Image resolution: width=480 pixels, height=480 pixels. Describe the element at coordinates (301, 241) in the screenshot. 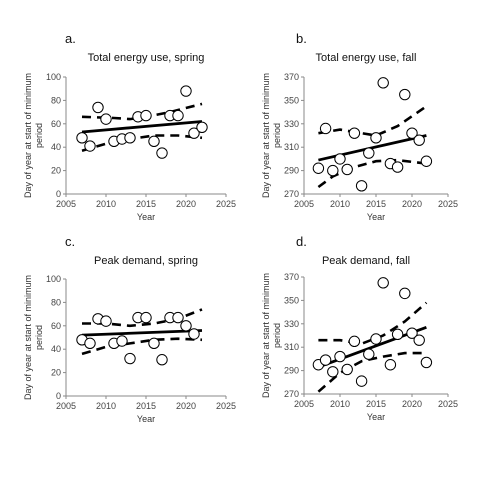

I see `panel-label: d.` at that location.